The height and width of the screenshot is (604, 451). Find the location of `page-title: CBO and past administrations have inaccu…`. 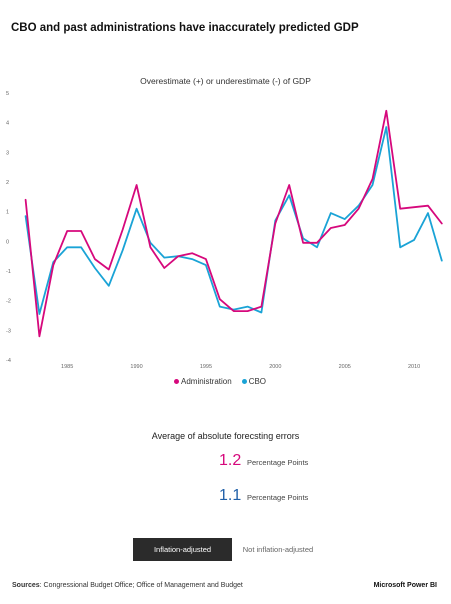

page-title: CBO and past administrations have inaccu… is located at coordinates (185, 28).